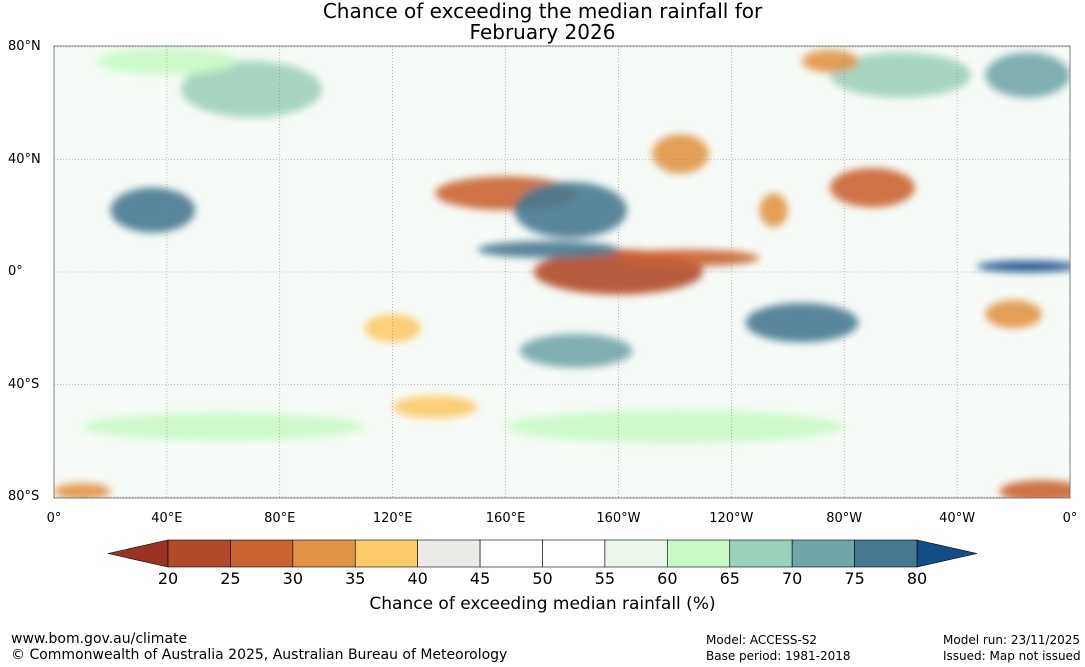 This screenshot has width=1085, height=667. I want to click on lon-label: 160°W, so click(618, 518).